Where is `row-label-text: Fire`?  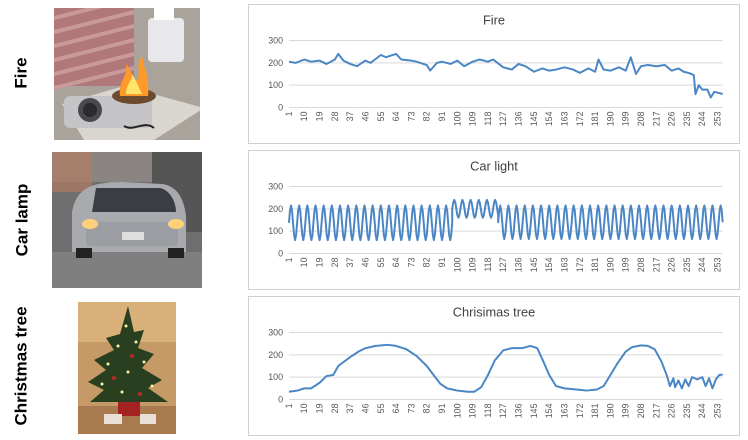
row-label-text: Fire is located at coordinates (21, 73).